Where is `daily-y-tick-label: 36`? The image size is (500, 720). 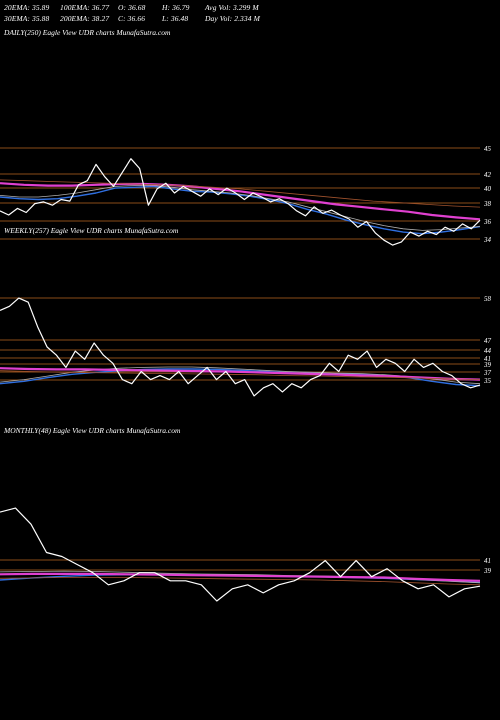 daily-y-tick-label: 36 is located at coordinates (487, 222).